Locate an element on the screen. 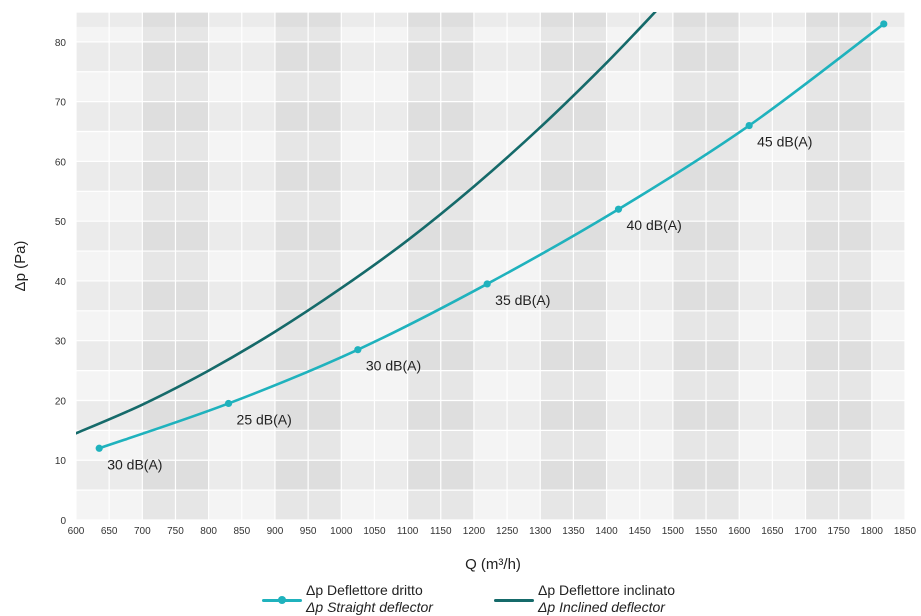 This screenshot has width=921, height=616. x-tick-label: 850 is located at coordinates (241, 531).